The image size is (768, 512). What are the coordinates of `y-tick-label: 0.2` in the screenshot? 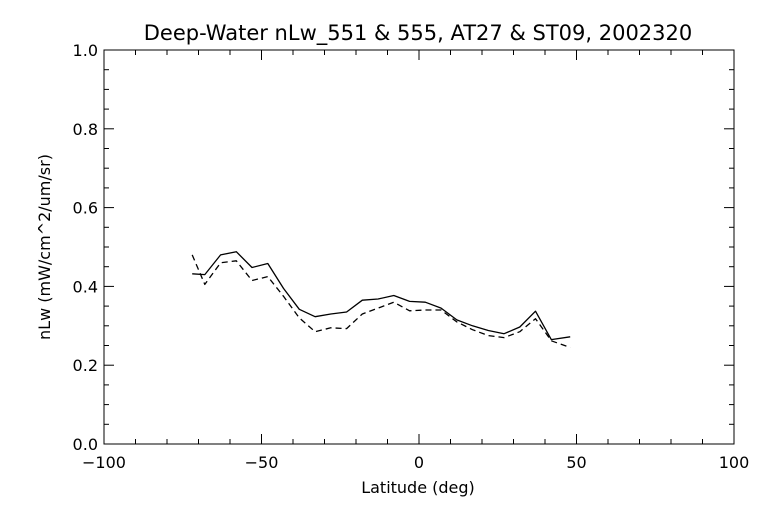 It's located at (85, 365).